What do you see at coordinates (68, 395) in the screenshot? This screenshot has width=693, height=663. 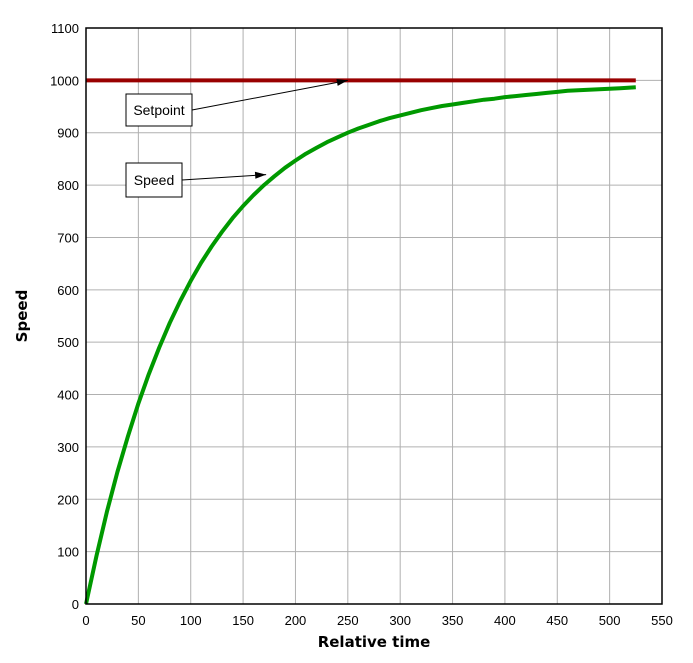 I see `y-tick-label: 400` at bounding box center [68, 395].